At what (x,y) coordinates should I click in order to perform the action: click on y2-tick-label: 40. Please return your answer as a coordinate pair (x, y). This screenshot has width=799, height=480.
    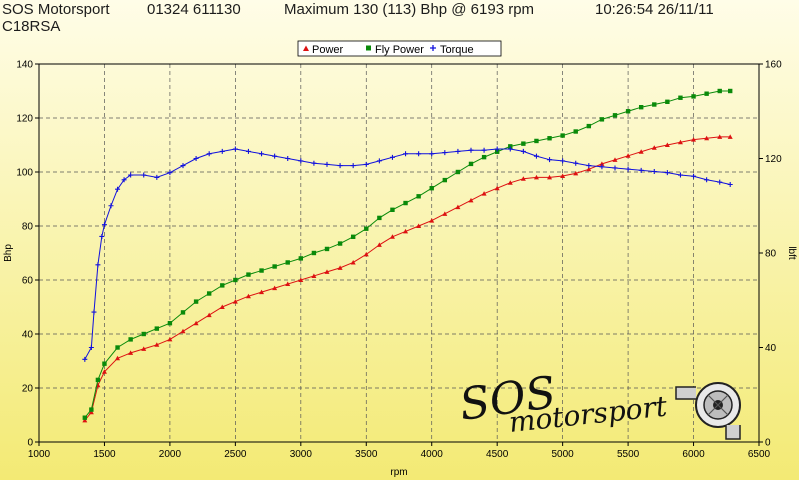
    Looking at the image, I should click on (771, 348).